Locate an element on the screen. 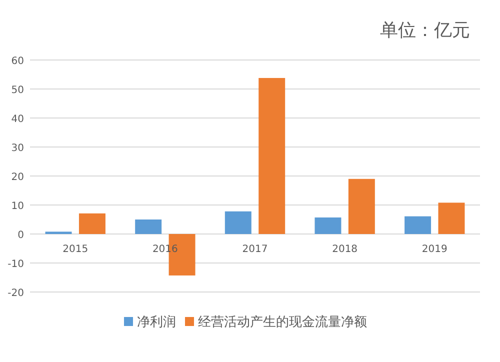 Image resolution: width=500 pixels, height=362 pixels. y-tick-label: 30 is located at coordinates (17, 148).